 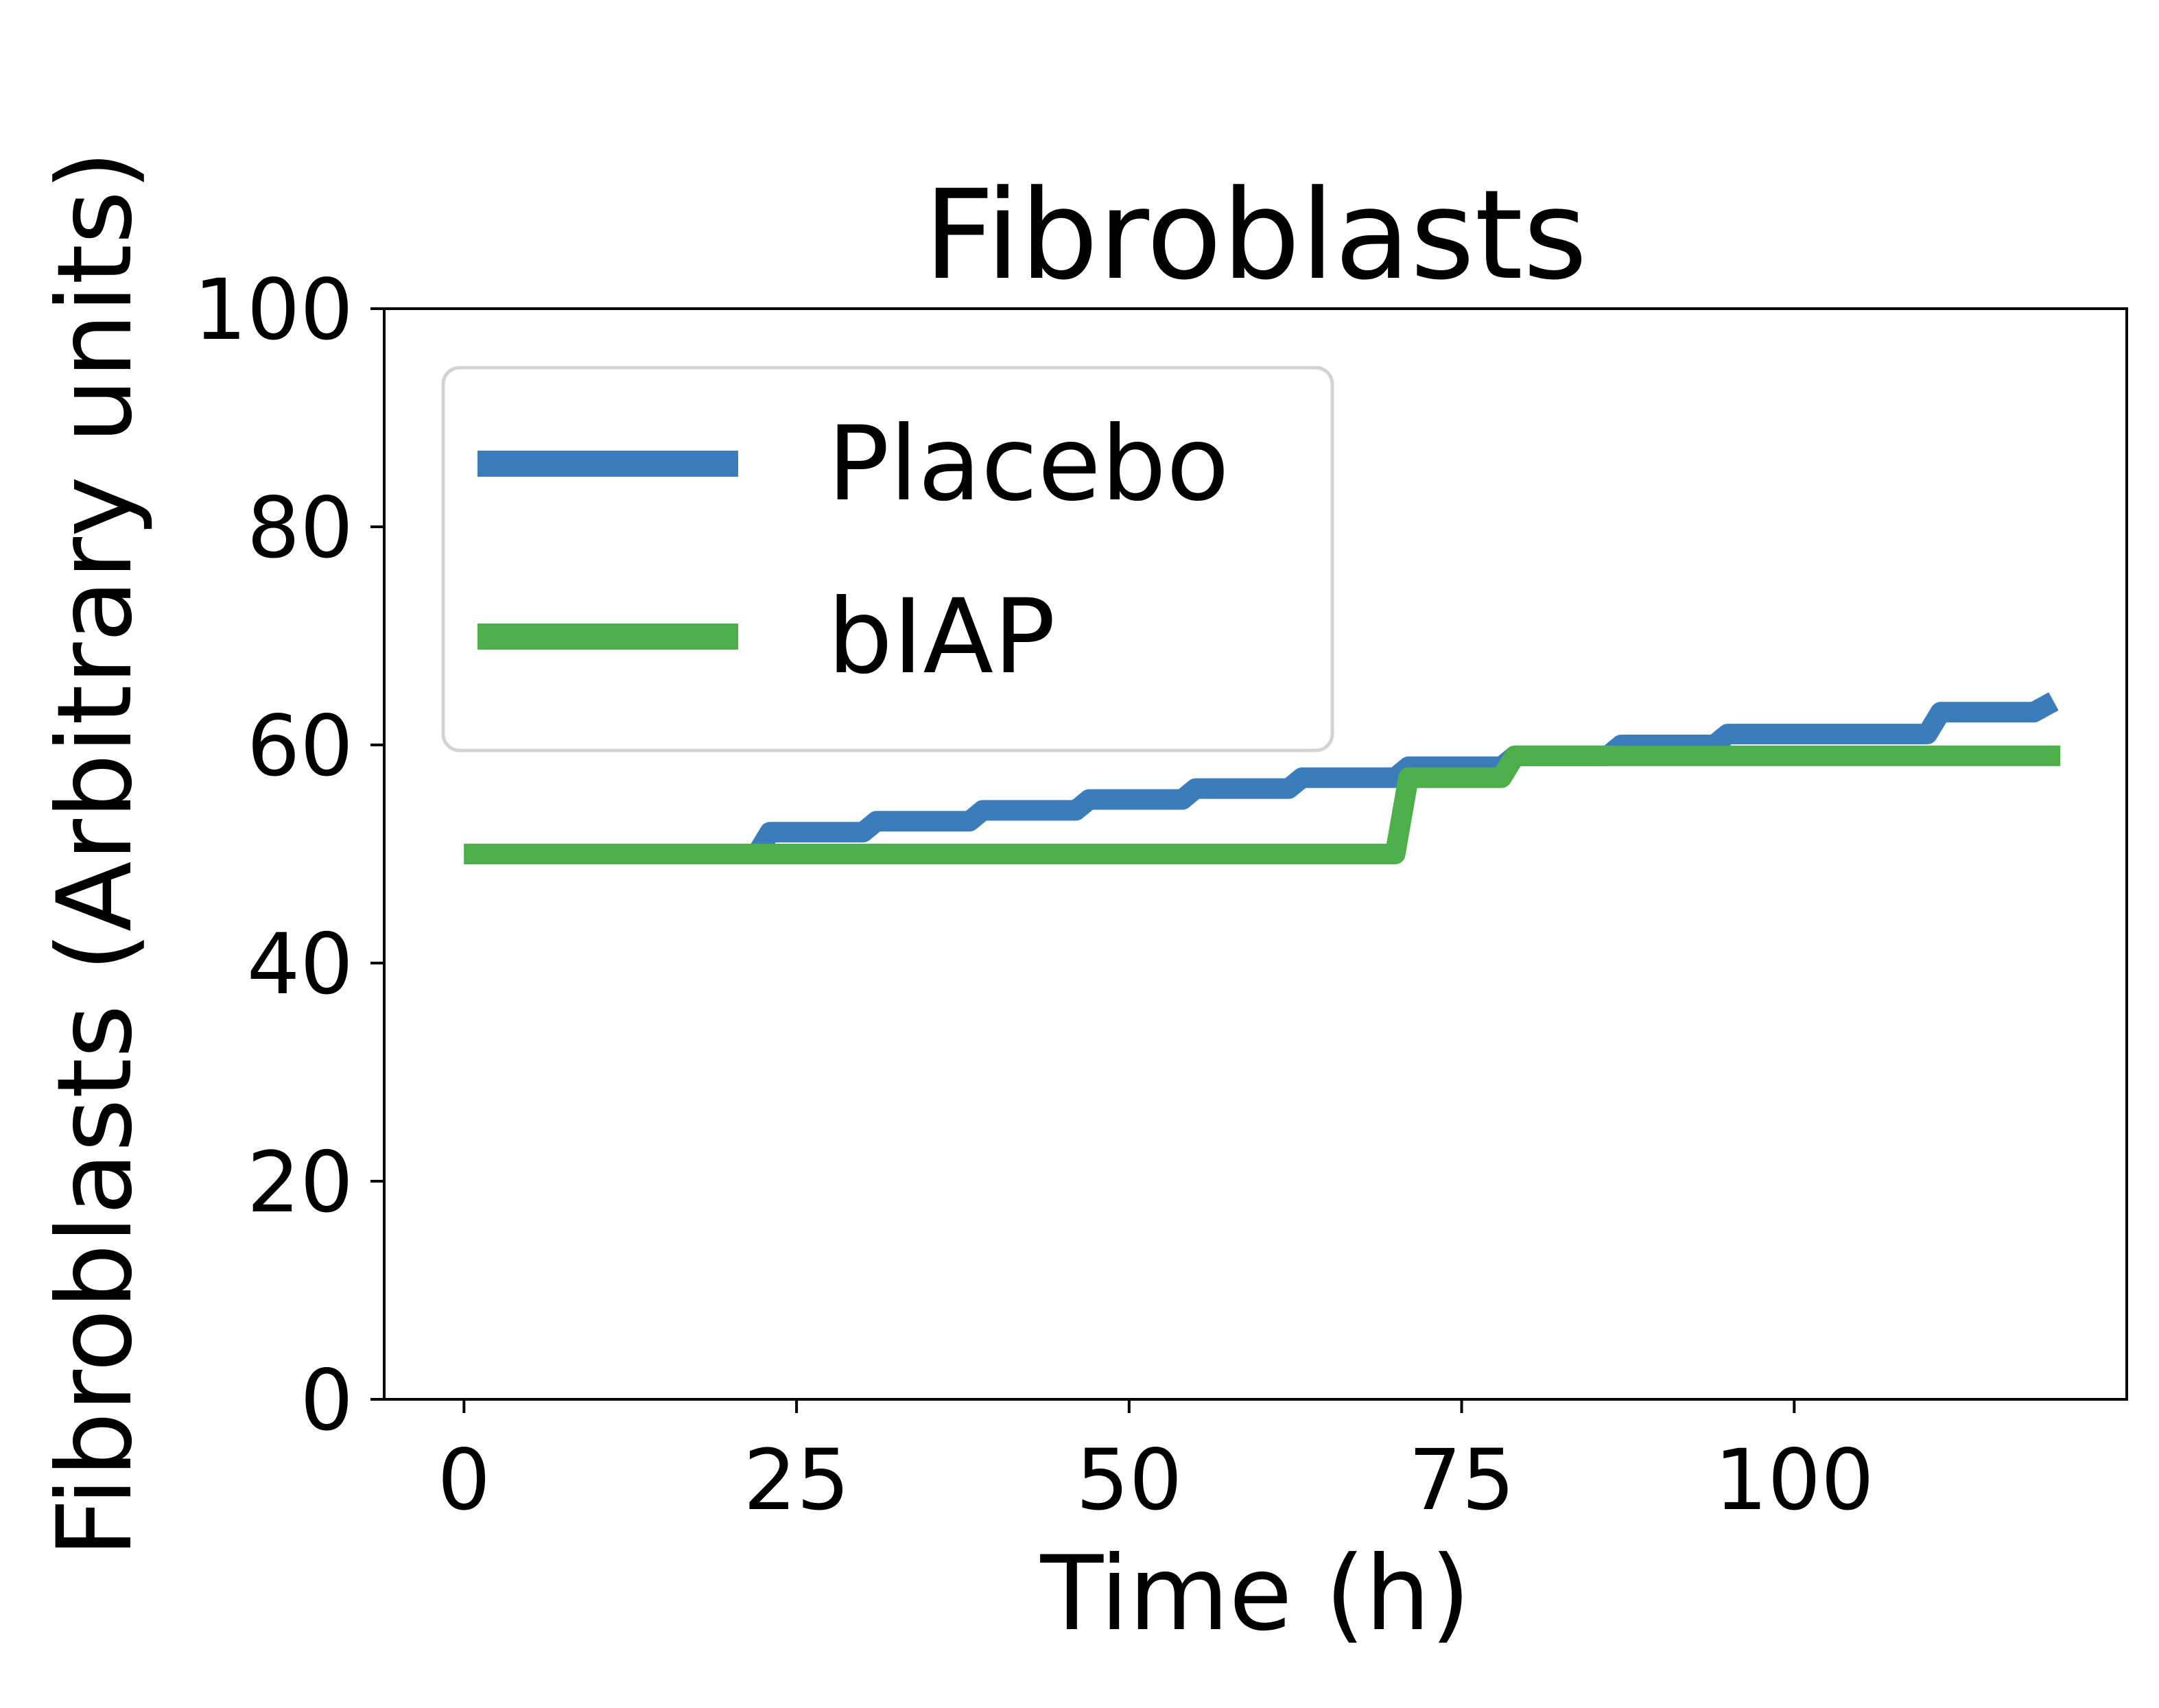 I want to click on legend-label-biap: bIAP, so click(x=941, y=637).